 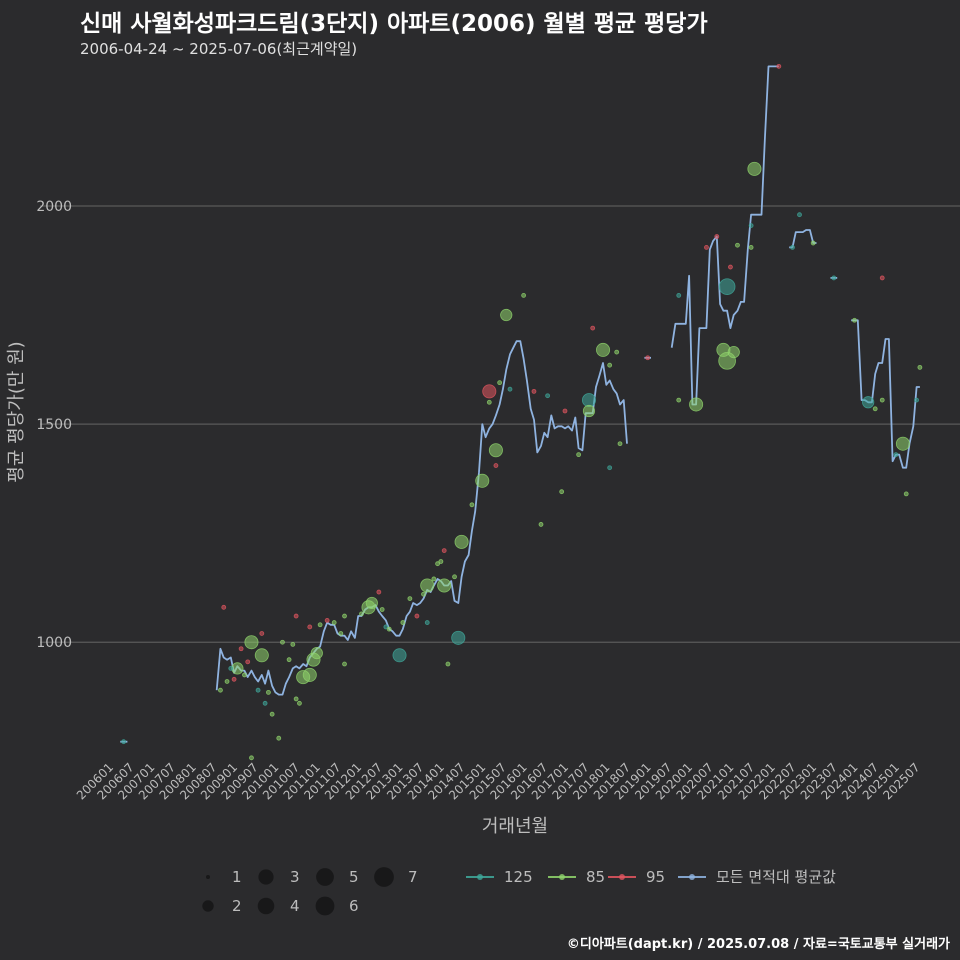 What do you see at coordinates (354, 877) in the screenshot?
I see `legend-size-label: 5` at bounding box center [354, 877].